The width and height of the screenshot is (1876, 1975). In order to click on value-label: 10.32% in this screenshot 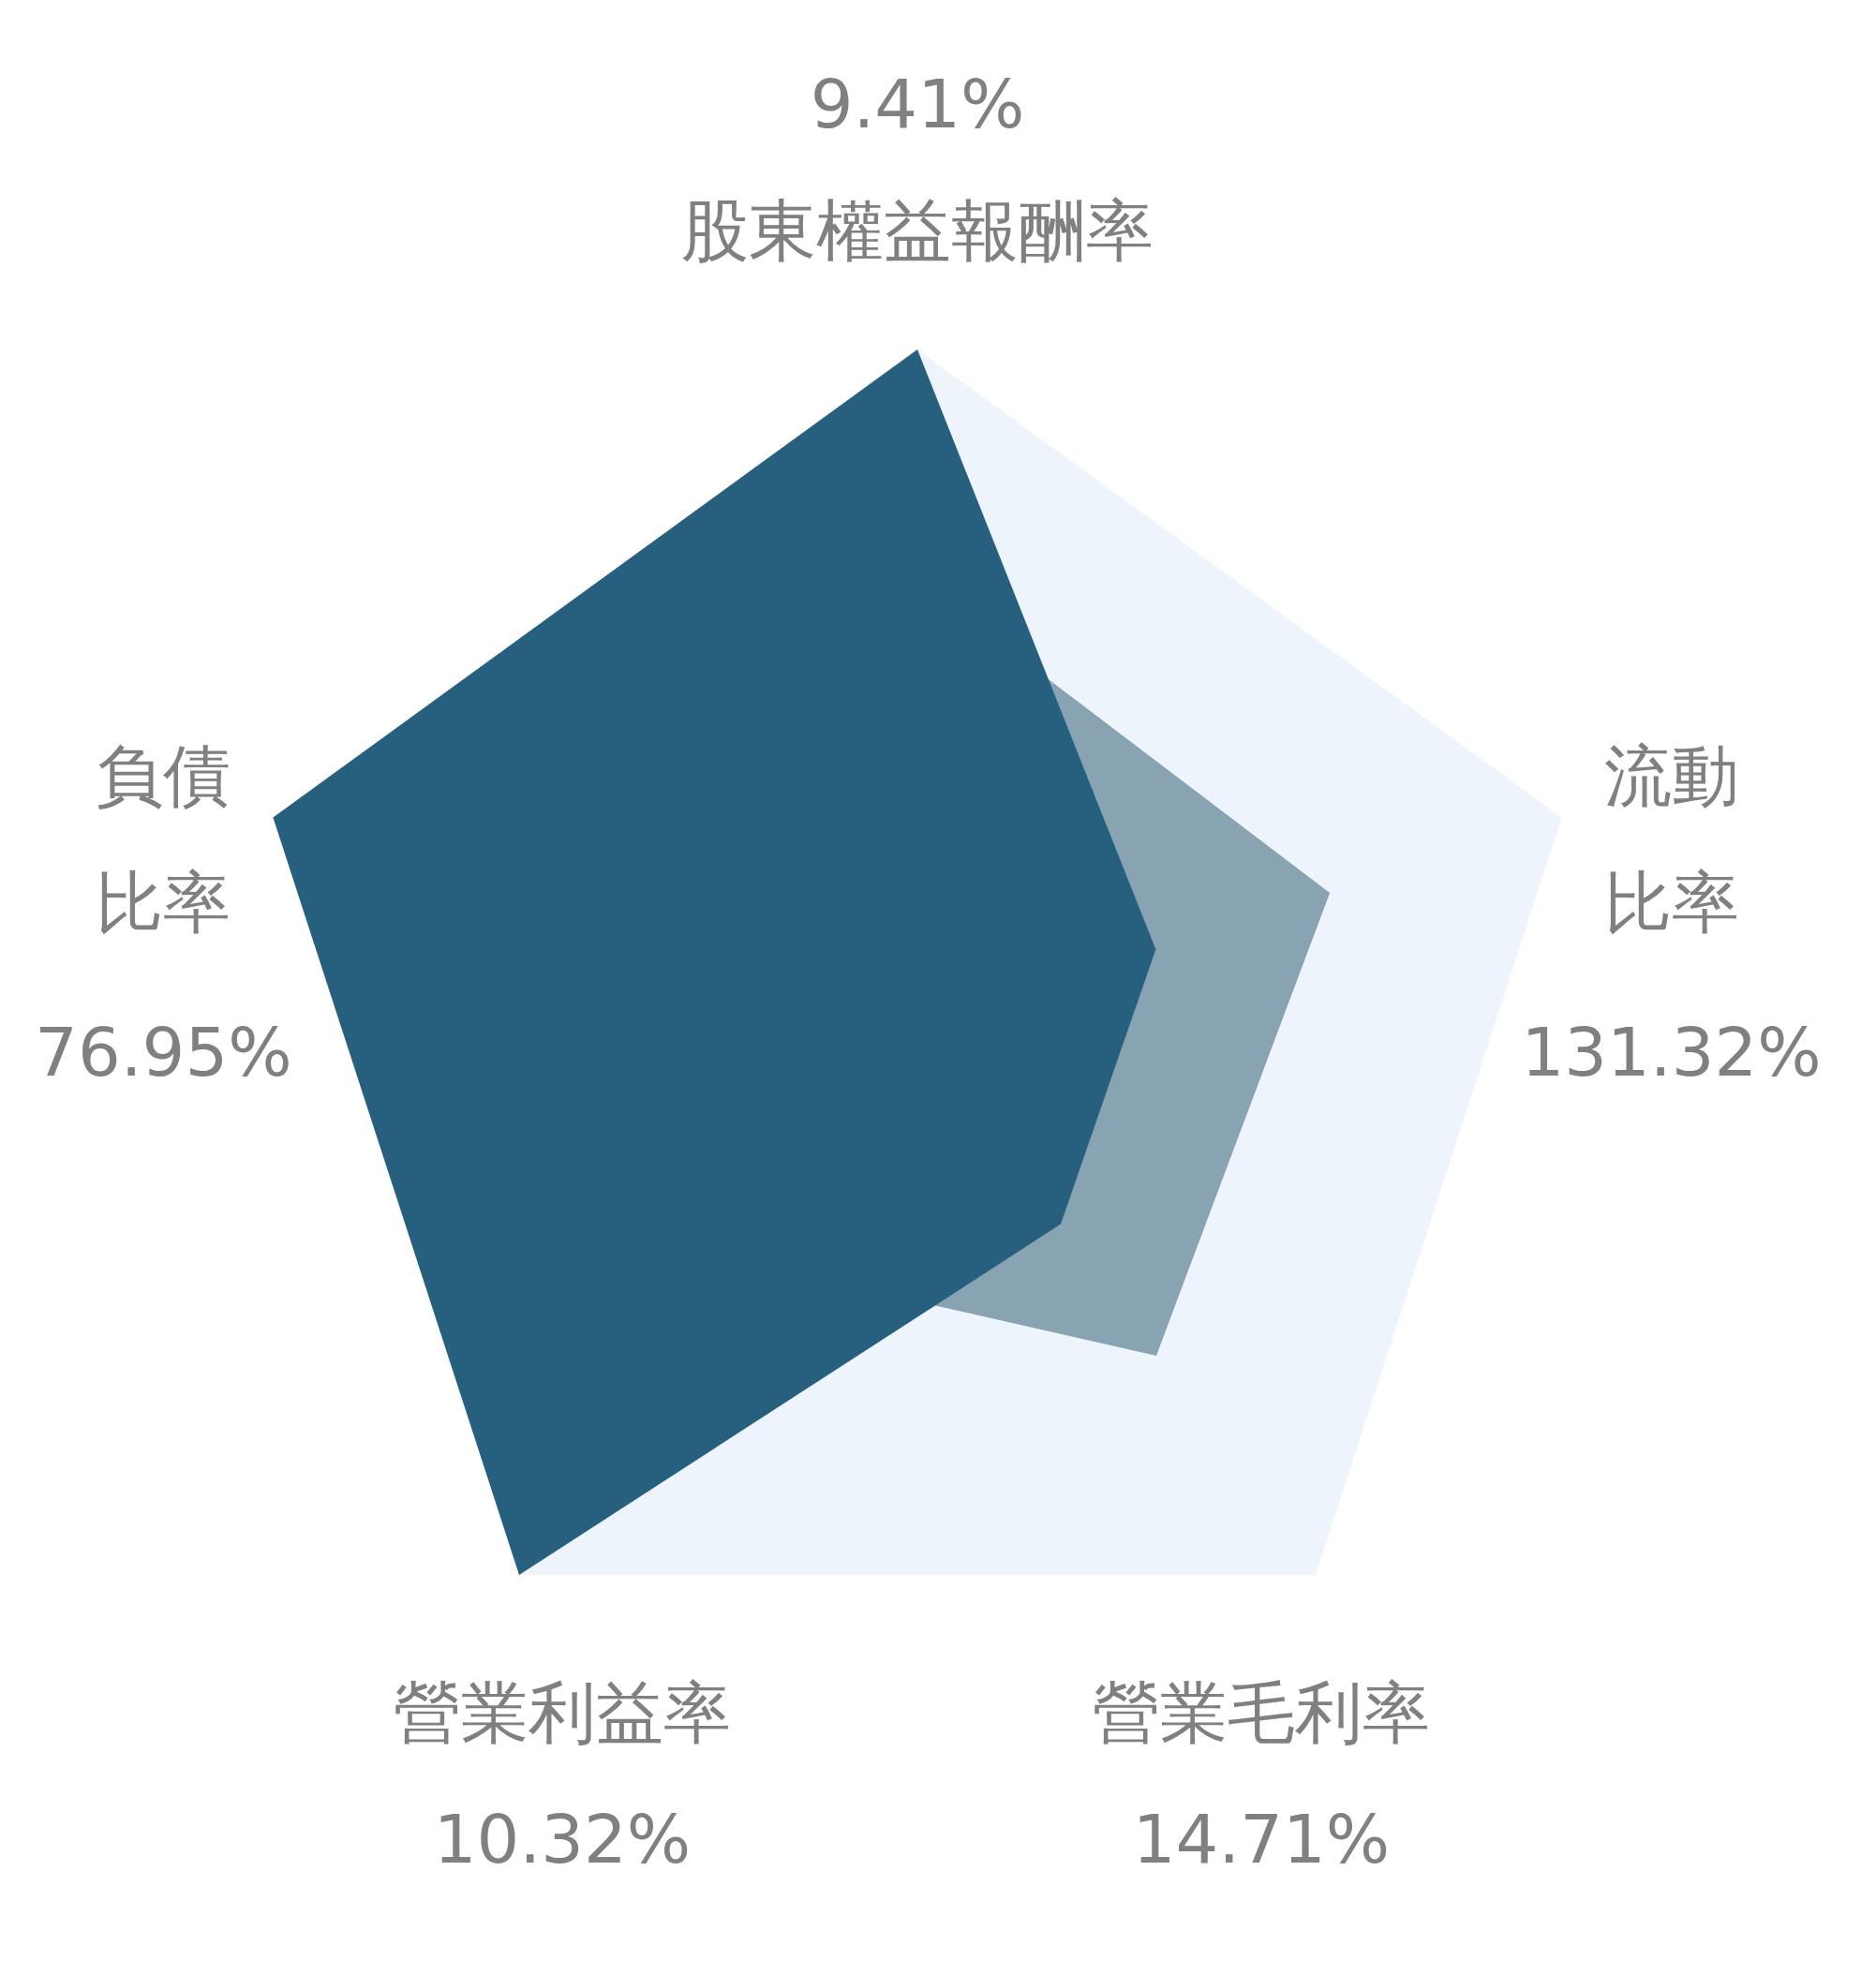, I will do `click(563, 1838)`.